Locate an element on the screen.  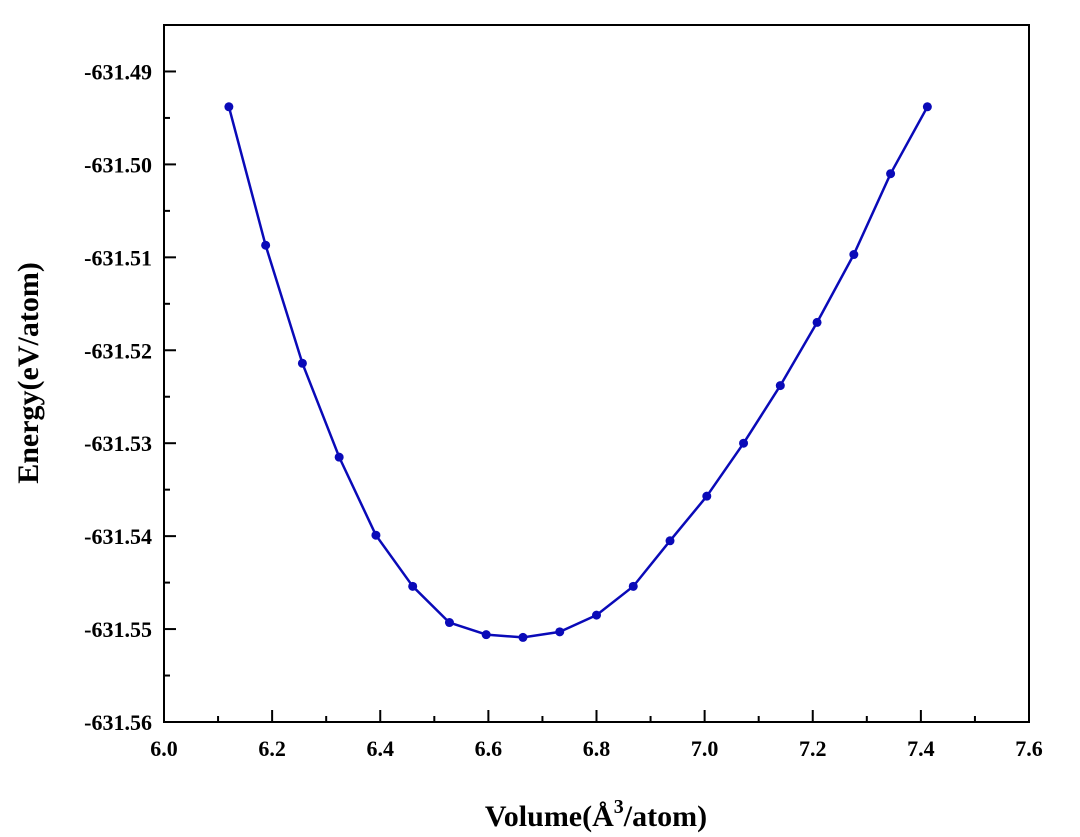
y-tick-label: -631.53 is located at coordinates (118, 443).